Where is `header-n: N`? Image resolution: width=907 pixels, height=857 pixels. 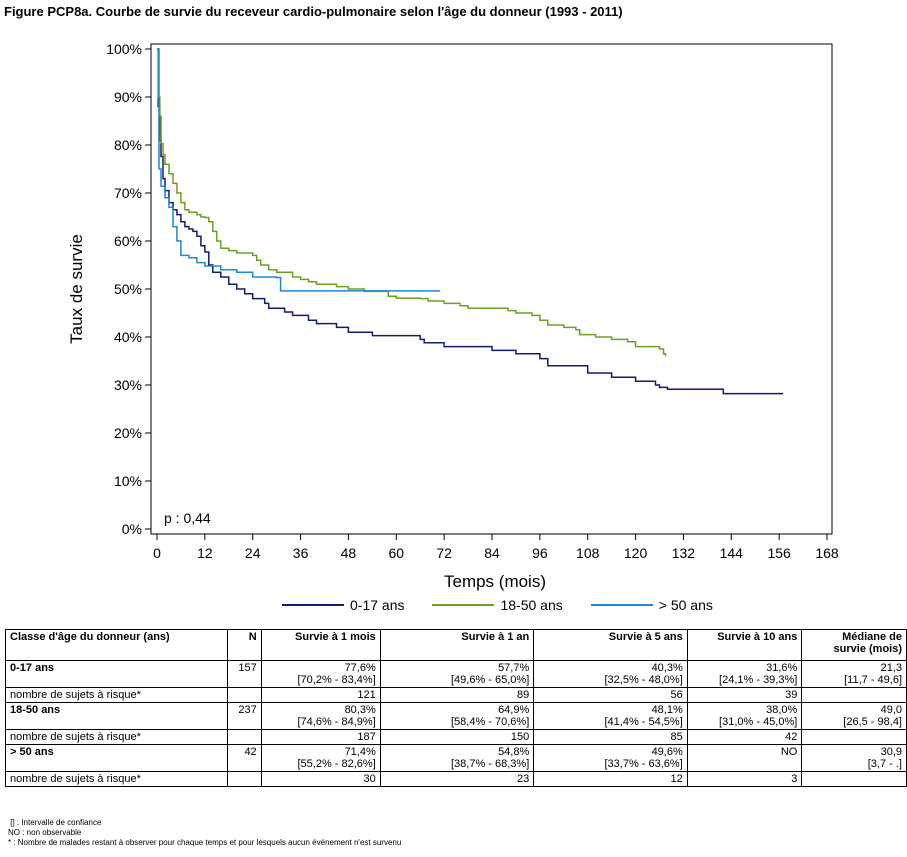 header-n: N is located at coordinates (244, 645).